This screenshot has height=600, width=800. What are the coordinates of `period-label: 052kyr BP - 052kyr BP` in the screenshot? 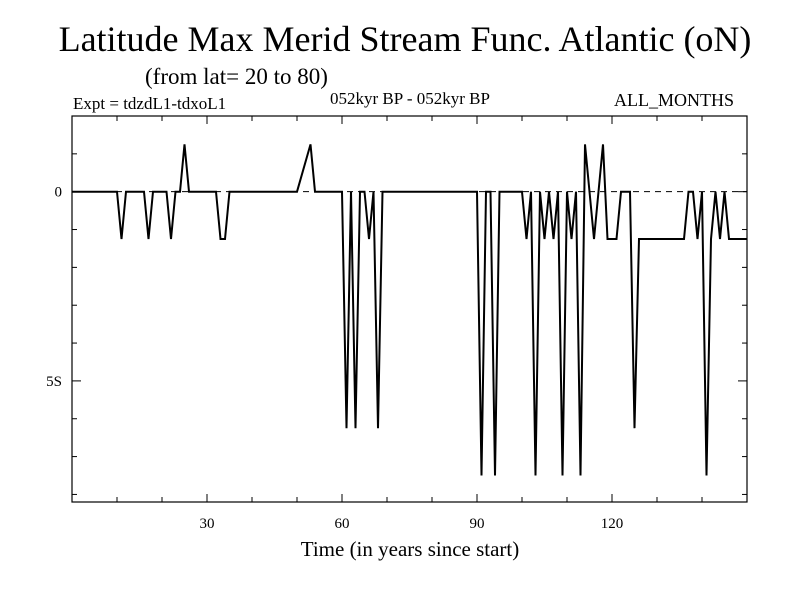 It's located at (410, 98).